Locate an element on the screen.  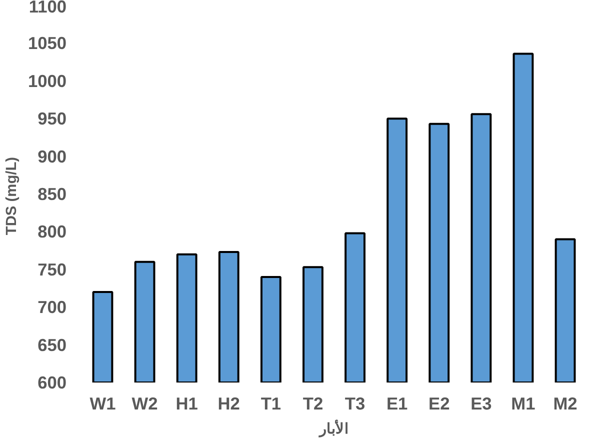
y-tick-label: 1100 is located at coordinates (47, 8).